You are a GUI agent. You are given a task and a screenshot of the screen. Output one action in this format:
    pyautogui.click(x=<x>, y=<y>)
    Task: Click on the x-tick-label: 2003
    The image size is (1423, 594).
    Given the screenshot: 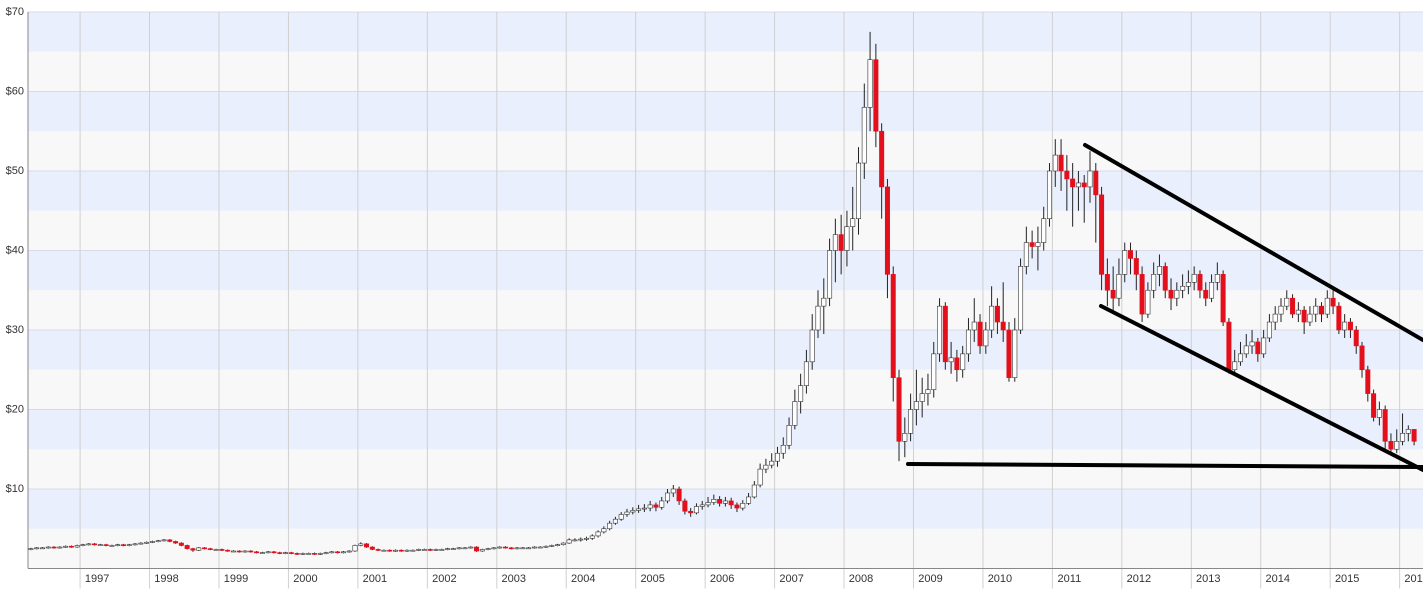 What is the action you would take?
    pyautogui.click(x=514, y=579)
    